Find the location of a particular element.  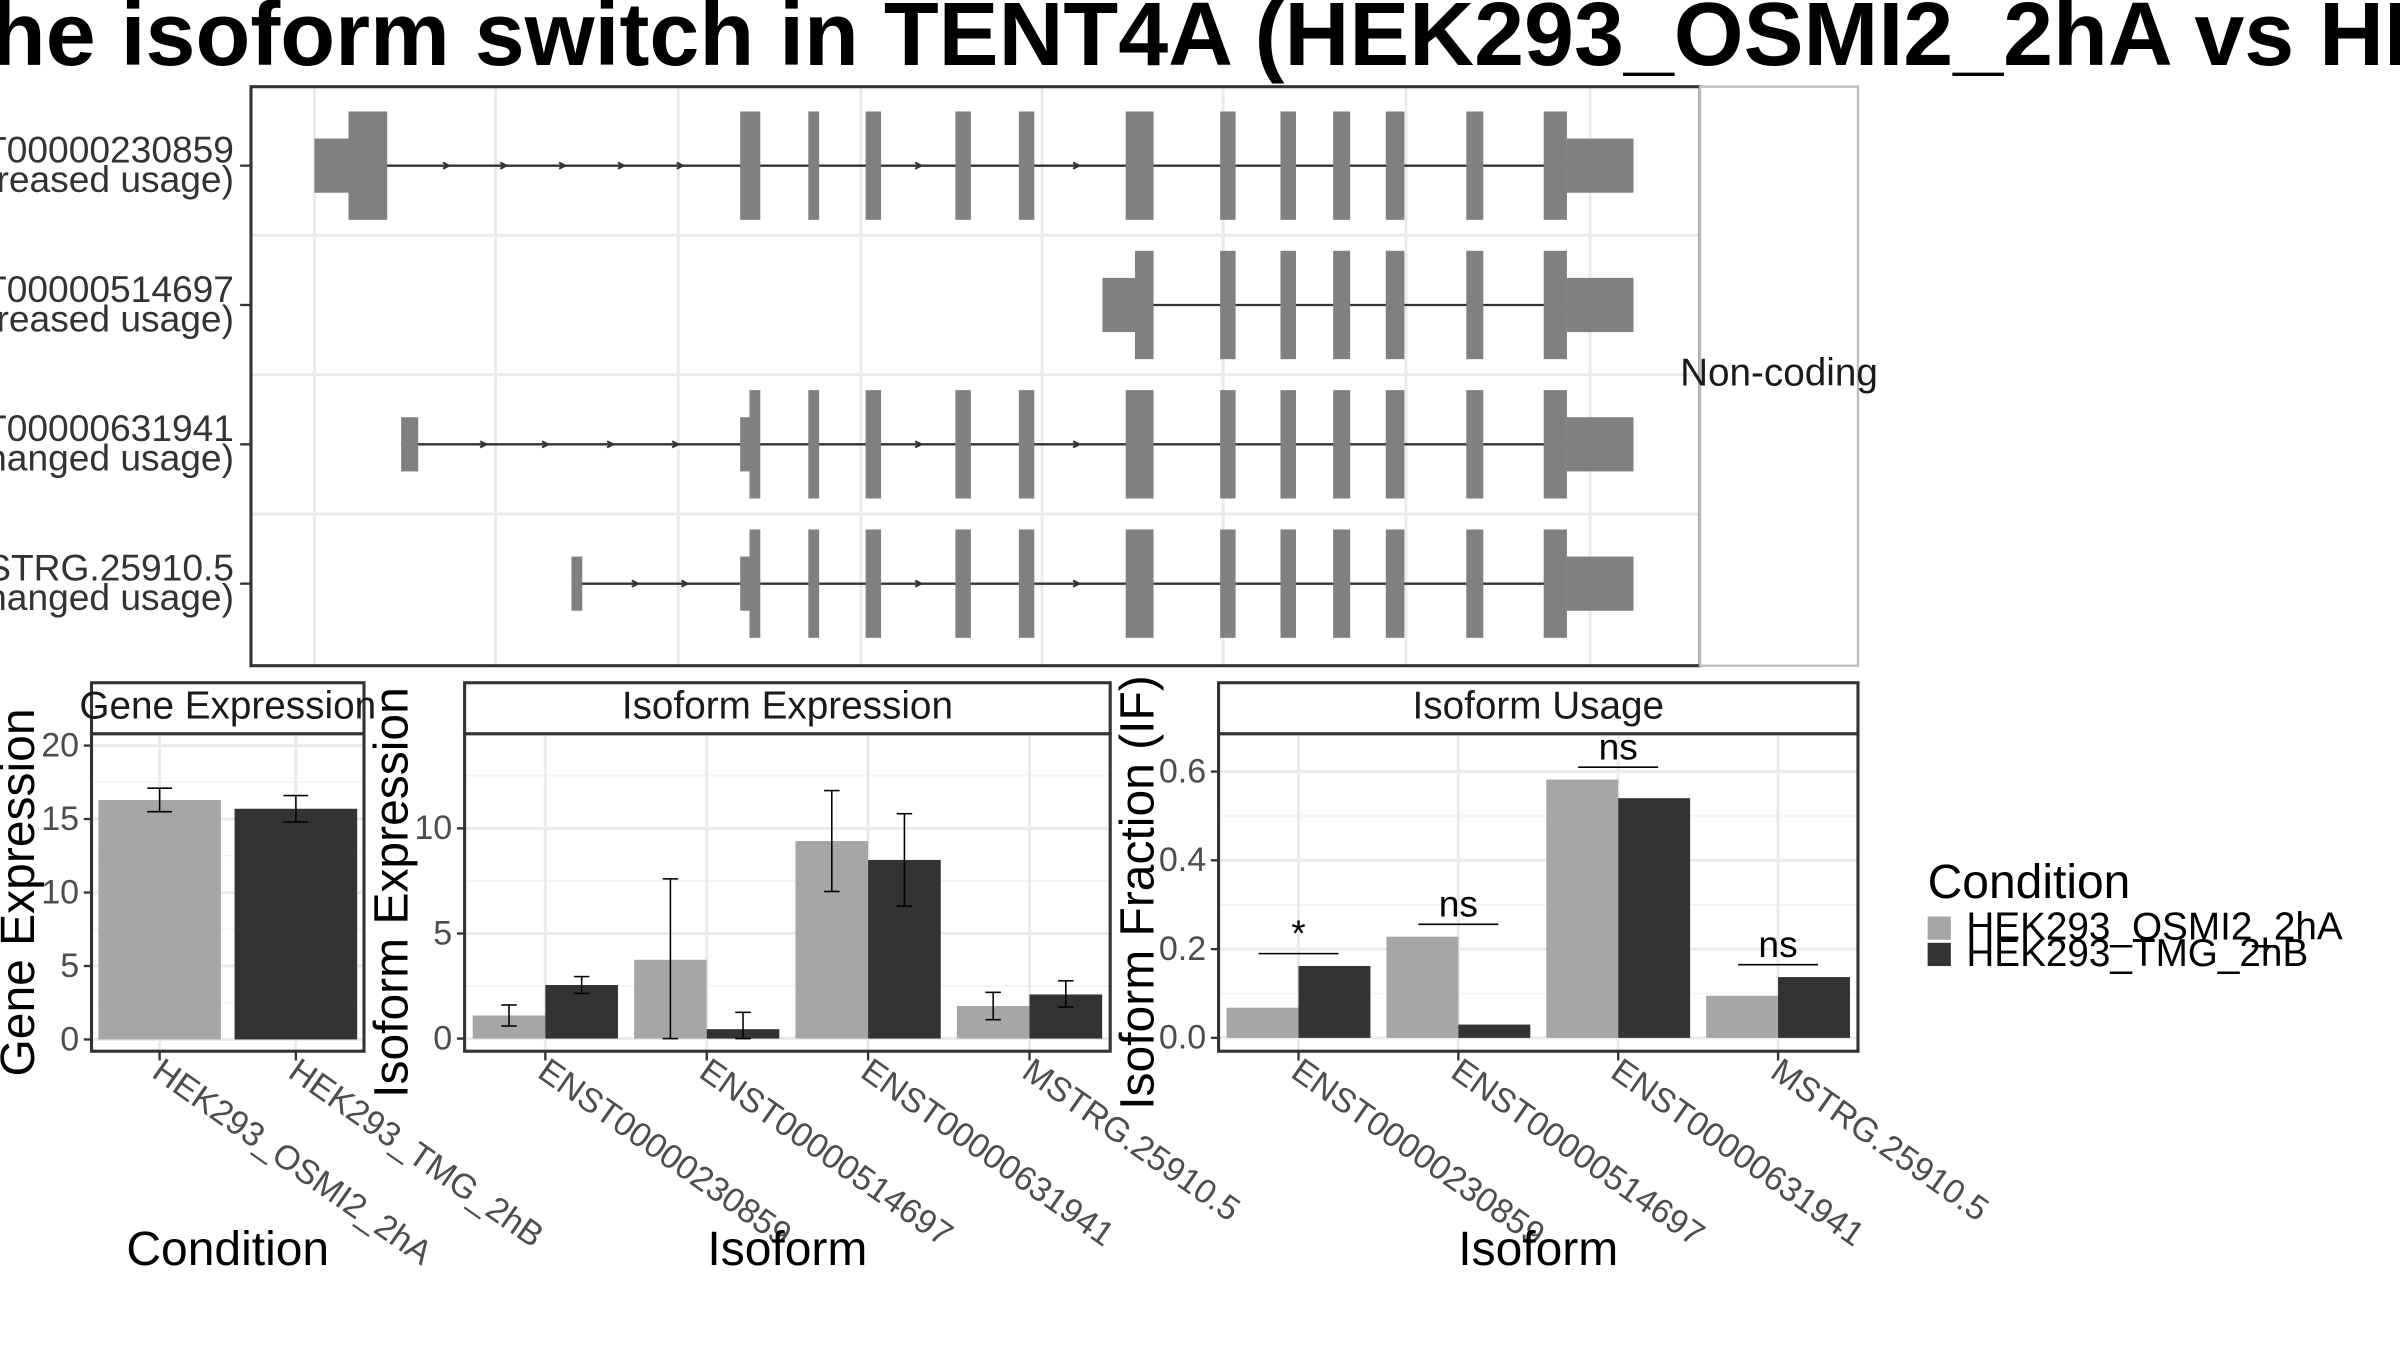

x-tick-label: ENST00000631941 is located at coordinates (1737, 1152).